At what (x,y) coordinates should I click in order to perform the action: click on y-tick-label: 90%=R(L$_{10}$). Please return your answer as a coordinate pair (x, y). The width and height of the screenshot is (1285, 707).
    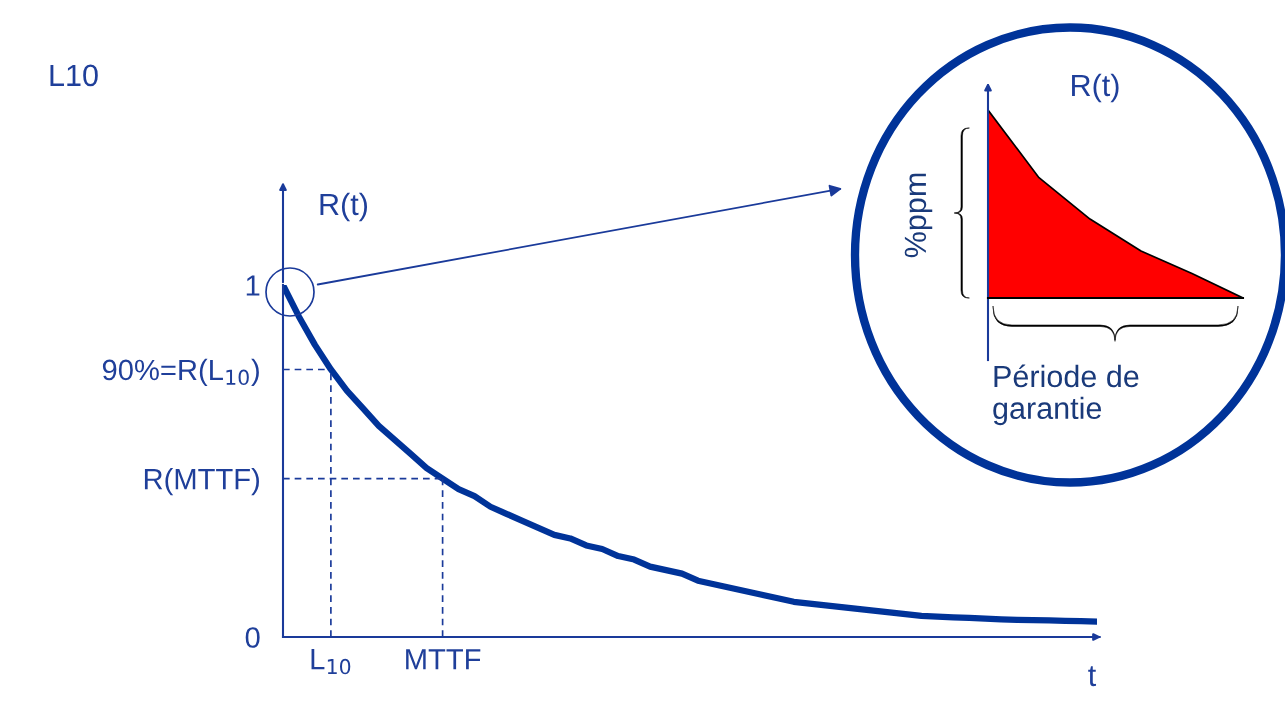
    Looking at the image, I should click on (180, 372).